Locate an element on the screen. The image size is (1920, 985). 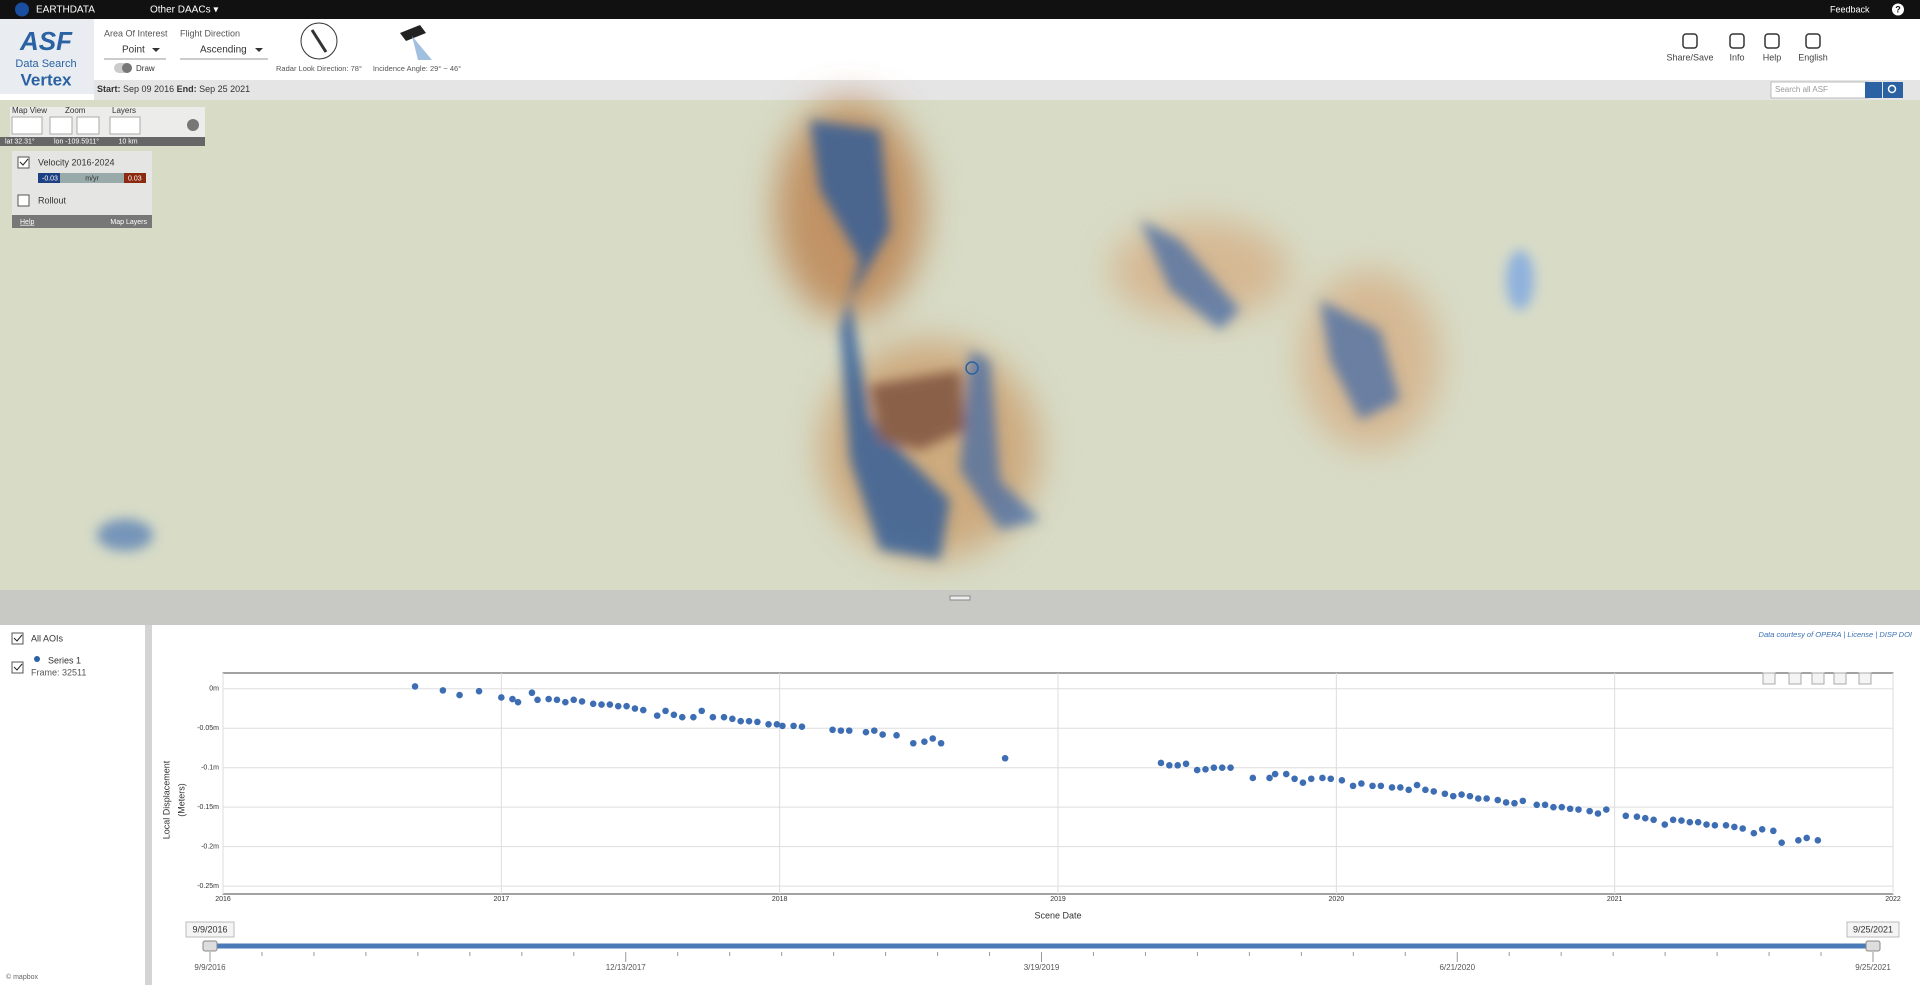
doi-link: DISP DOI is located at coordinates (1895, 634).